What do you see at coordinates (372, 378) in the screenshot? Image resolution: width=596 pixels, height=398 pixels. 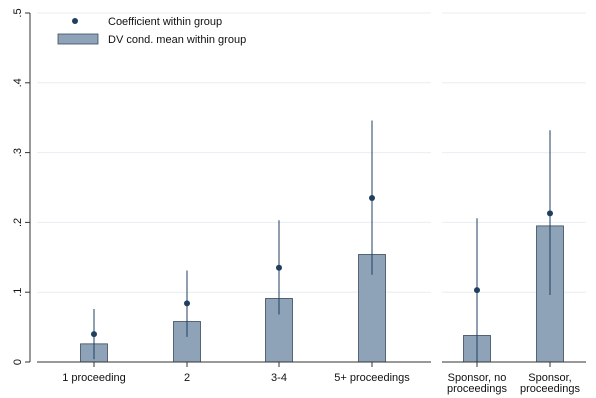 I see `x-tick-label: 5+ proceedings` at bounding box center [372, 378].